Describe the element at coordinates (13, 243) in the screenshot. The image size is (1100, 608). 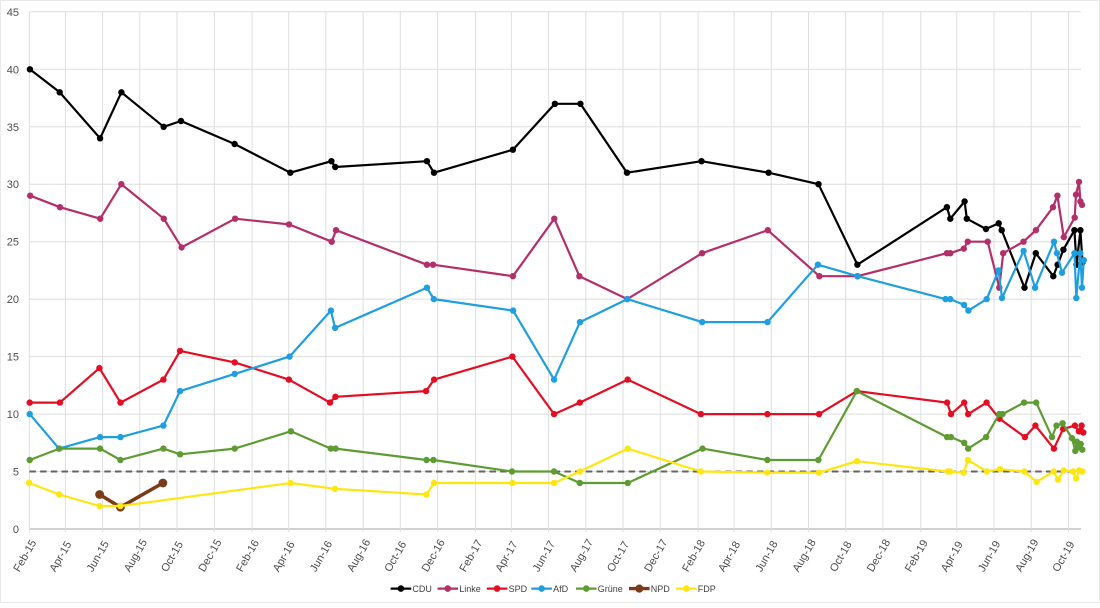
I see `svg-text: 25` at that location.